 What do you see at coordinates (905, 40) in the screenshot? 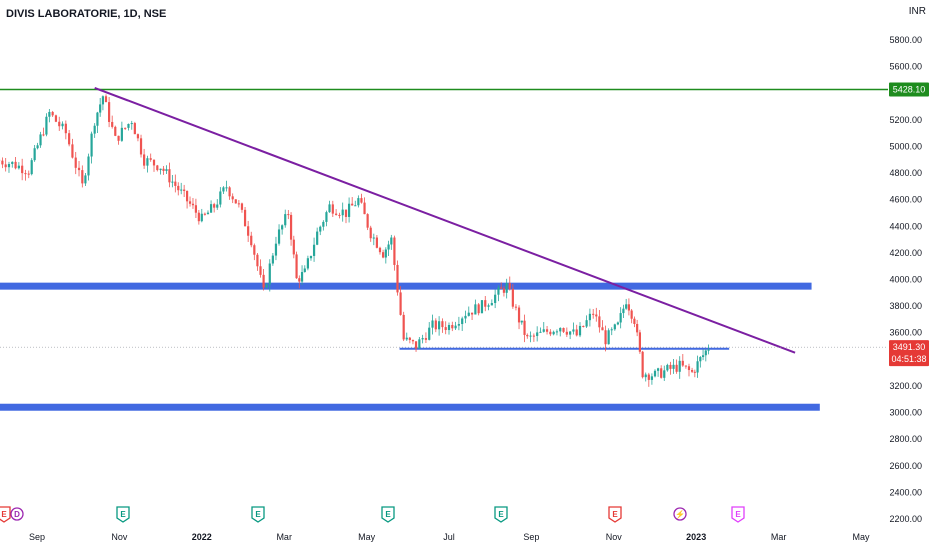
I see `y-tick-label: 5800.00` at bounding box center [905, 40].